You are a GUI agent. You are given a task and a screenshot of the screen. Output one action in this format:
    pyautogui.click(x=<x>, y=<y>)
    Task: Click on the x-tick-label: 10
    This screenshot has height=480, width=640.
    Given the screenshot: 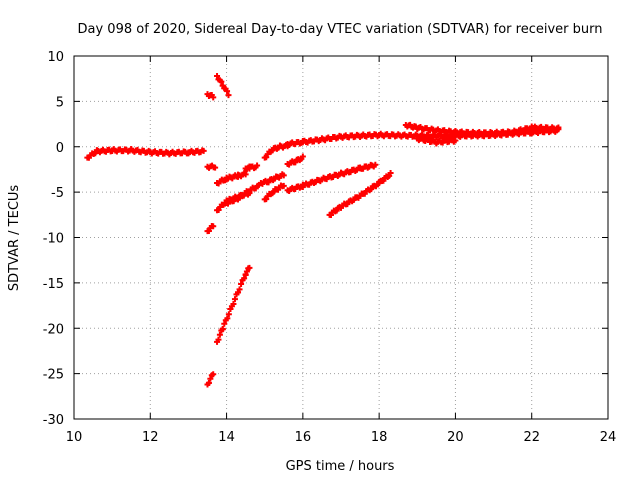 What is the action you would take?
    pyautogui.click(x=74, y=437)
    